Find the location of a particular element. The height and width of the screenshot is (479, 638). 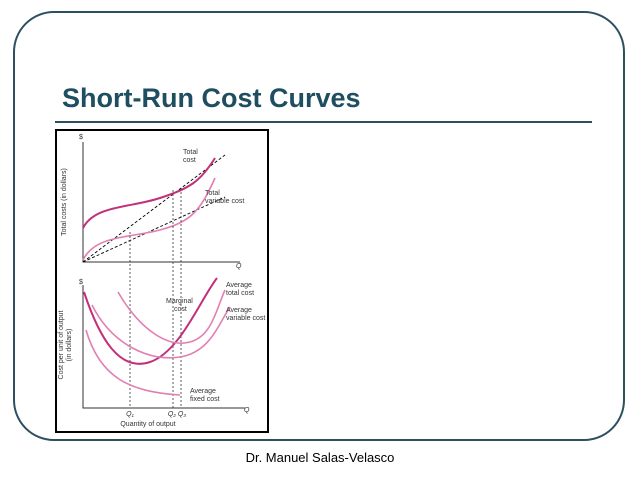

curve-label: Average total cost is located at coordinates (240, 289).